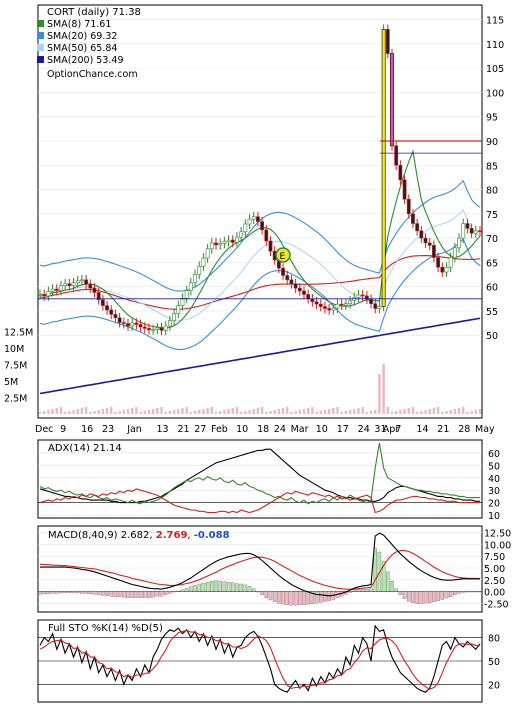  Describe the element at coordinates (108, 429) in the screenshot. I see `x-tick-label: 23` at that location.